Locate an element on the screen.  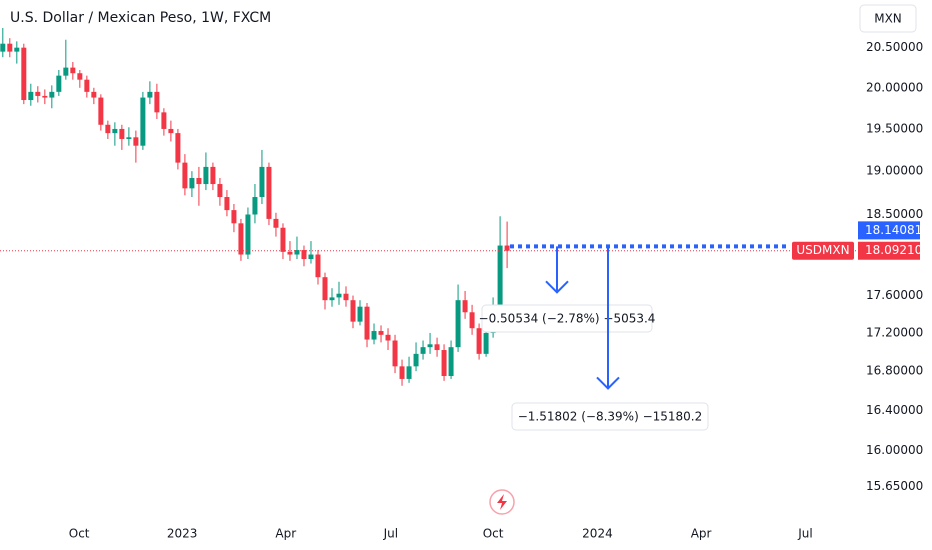
currency: MXN is located at coordinates (888, 19).